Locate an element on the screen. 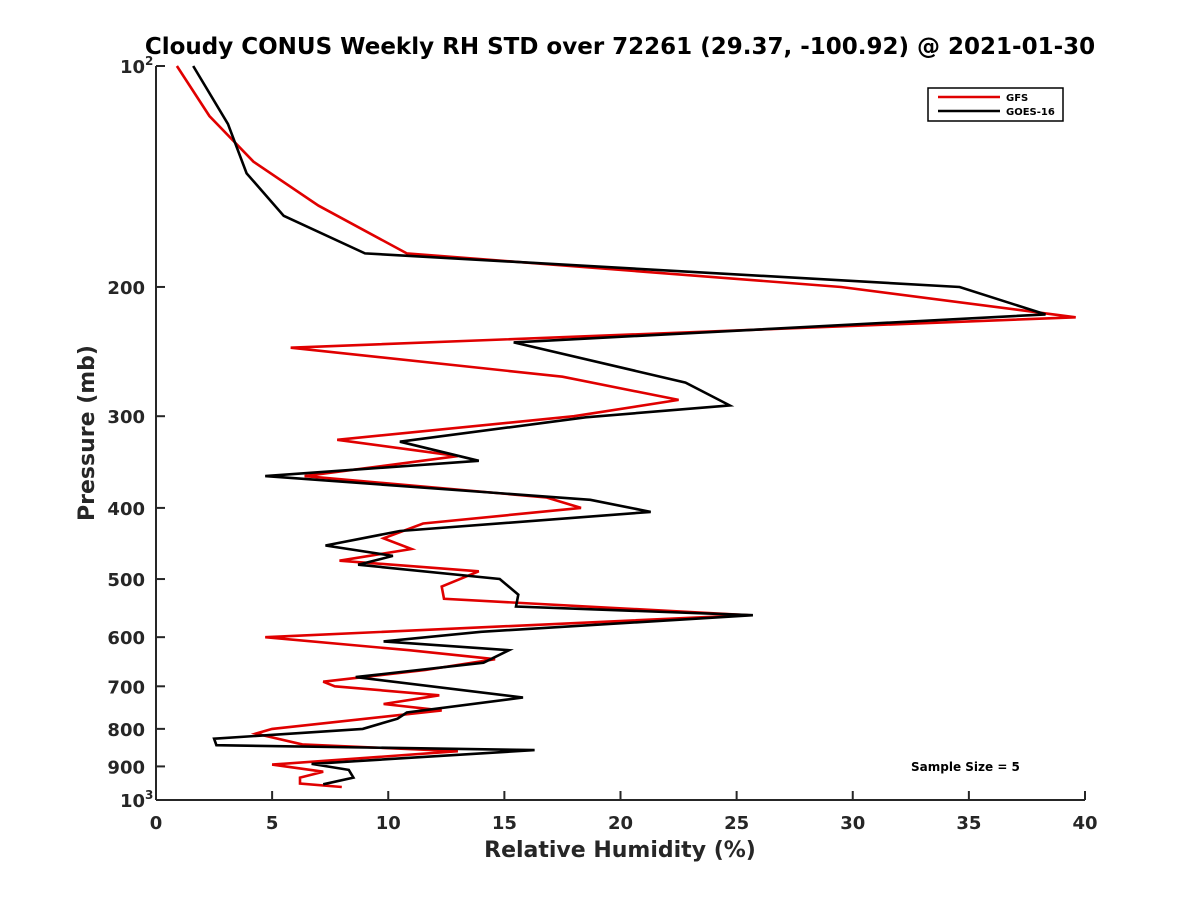  legend-box is located at coordinates (995, 104).